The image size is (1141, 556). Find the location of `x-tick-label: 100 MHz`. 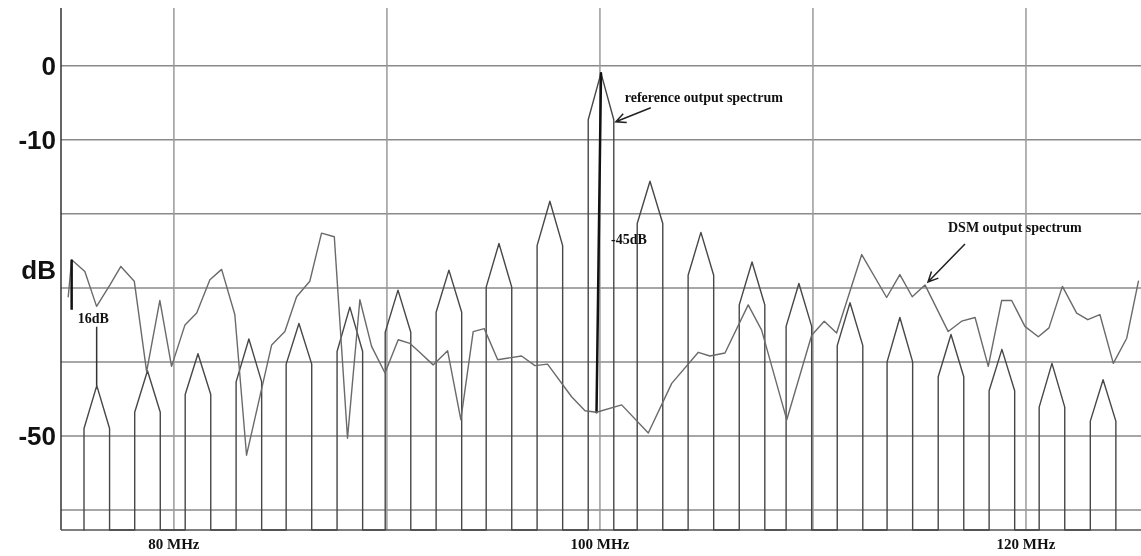

x-tick-label: 100 MHz is located at coordinates (600, 544).